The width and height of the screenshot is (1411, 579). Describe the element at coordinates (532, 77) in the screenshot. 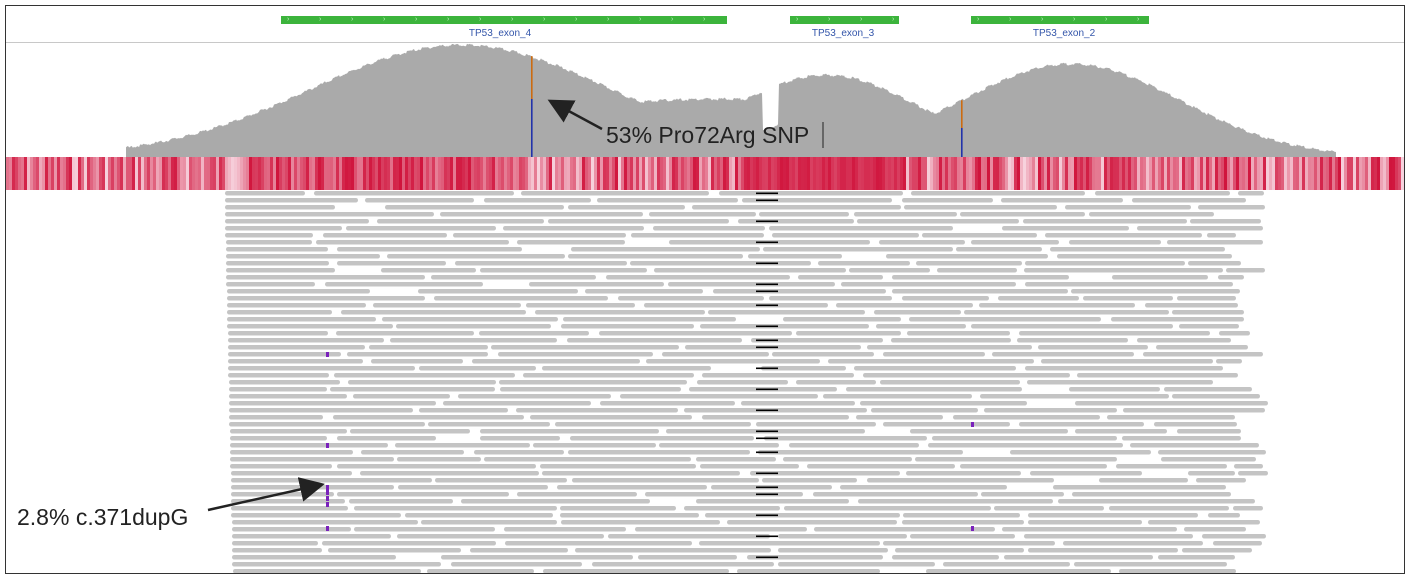

I see `pro72arg-snp-ref-bar` at that location.